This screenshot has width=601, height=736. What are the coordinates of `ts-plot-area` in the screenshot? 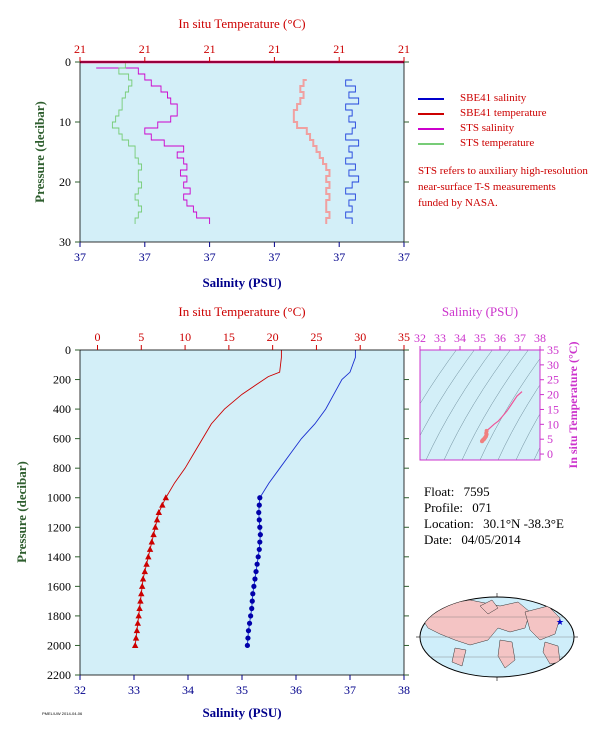 It's located at (480, 405).